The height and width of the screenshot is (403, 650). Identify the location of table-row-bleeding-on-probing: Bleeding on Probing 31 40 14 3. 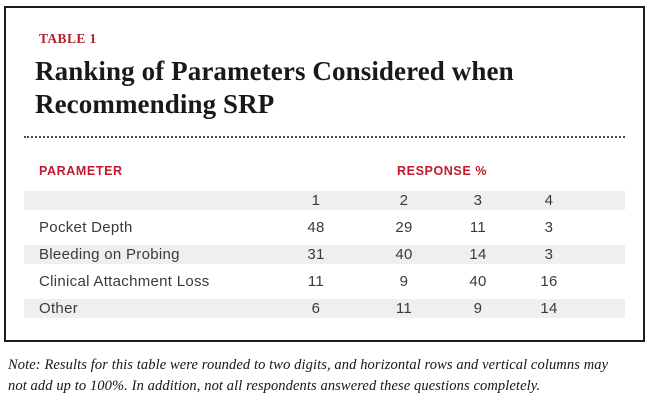
(324, 254).